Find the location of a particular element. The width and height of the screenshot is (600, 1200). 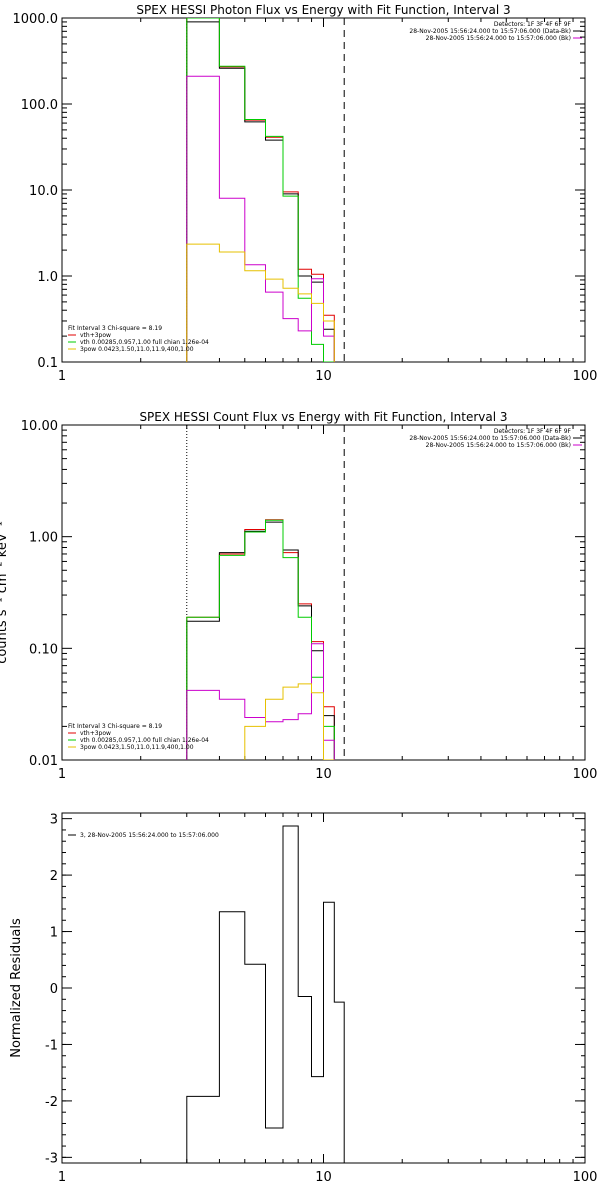

y-tick-label: -1 is located at coordinates (51, 1045).